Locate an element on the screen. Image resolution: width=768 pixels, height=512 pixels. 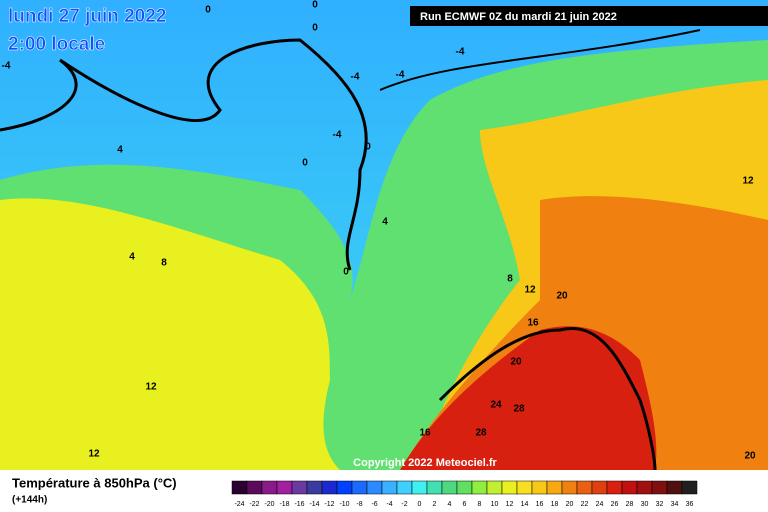
colorbar-label: 0 is located at coordinates (420, 504).